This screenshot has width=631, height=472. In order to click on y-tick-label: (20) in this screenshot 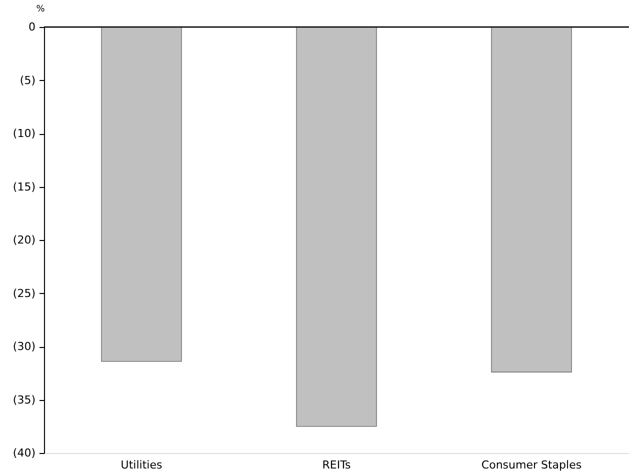, I will do `click(24, 240)`.